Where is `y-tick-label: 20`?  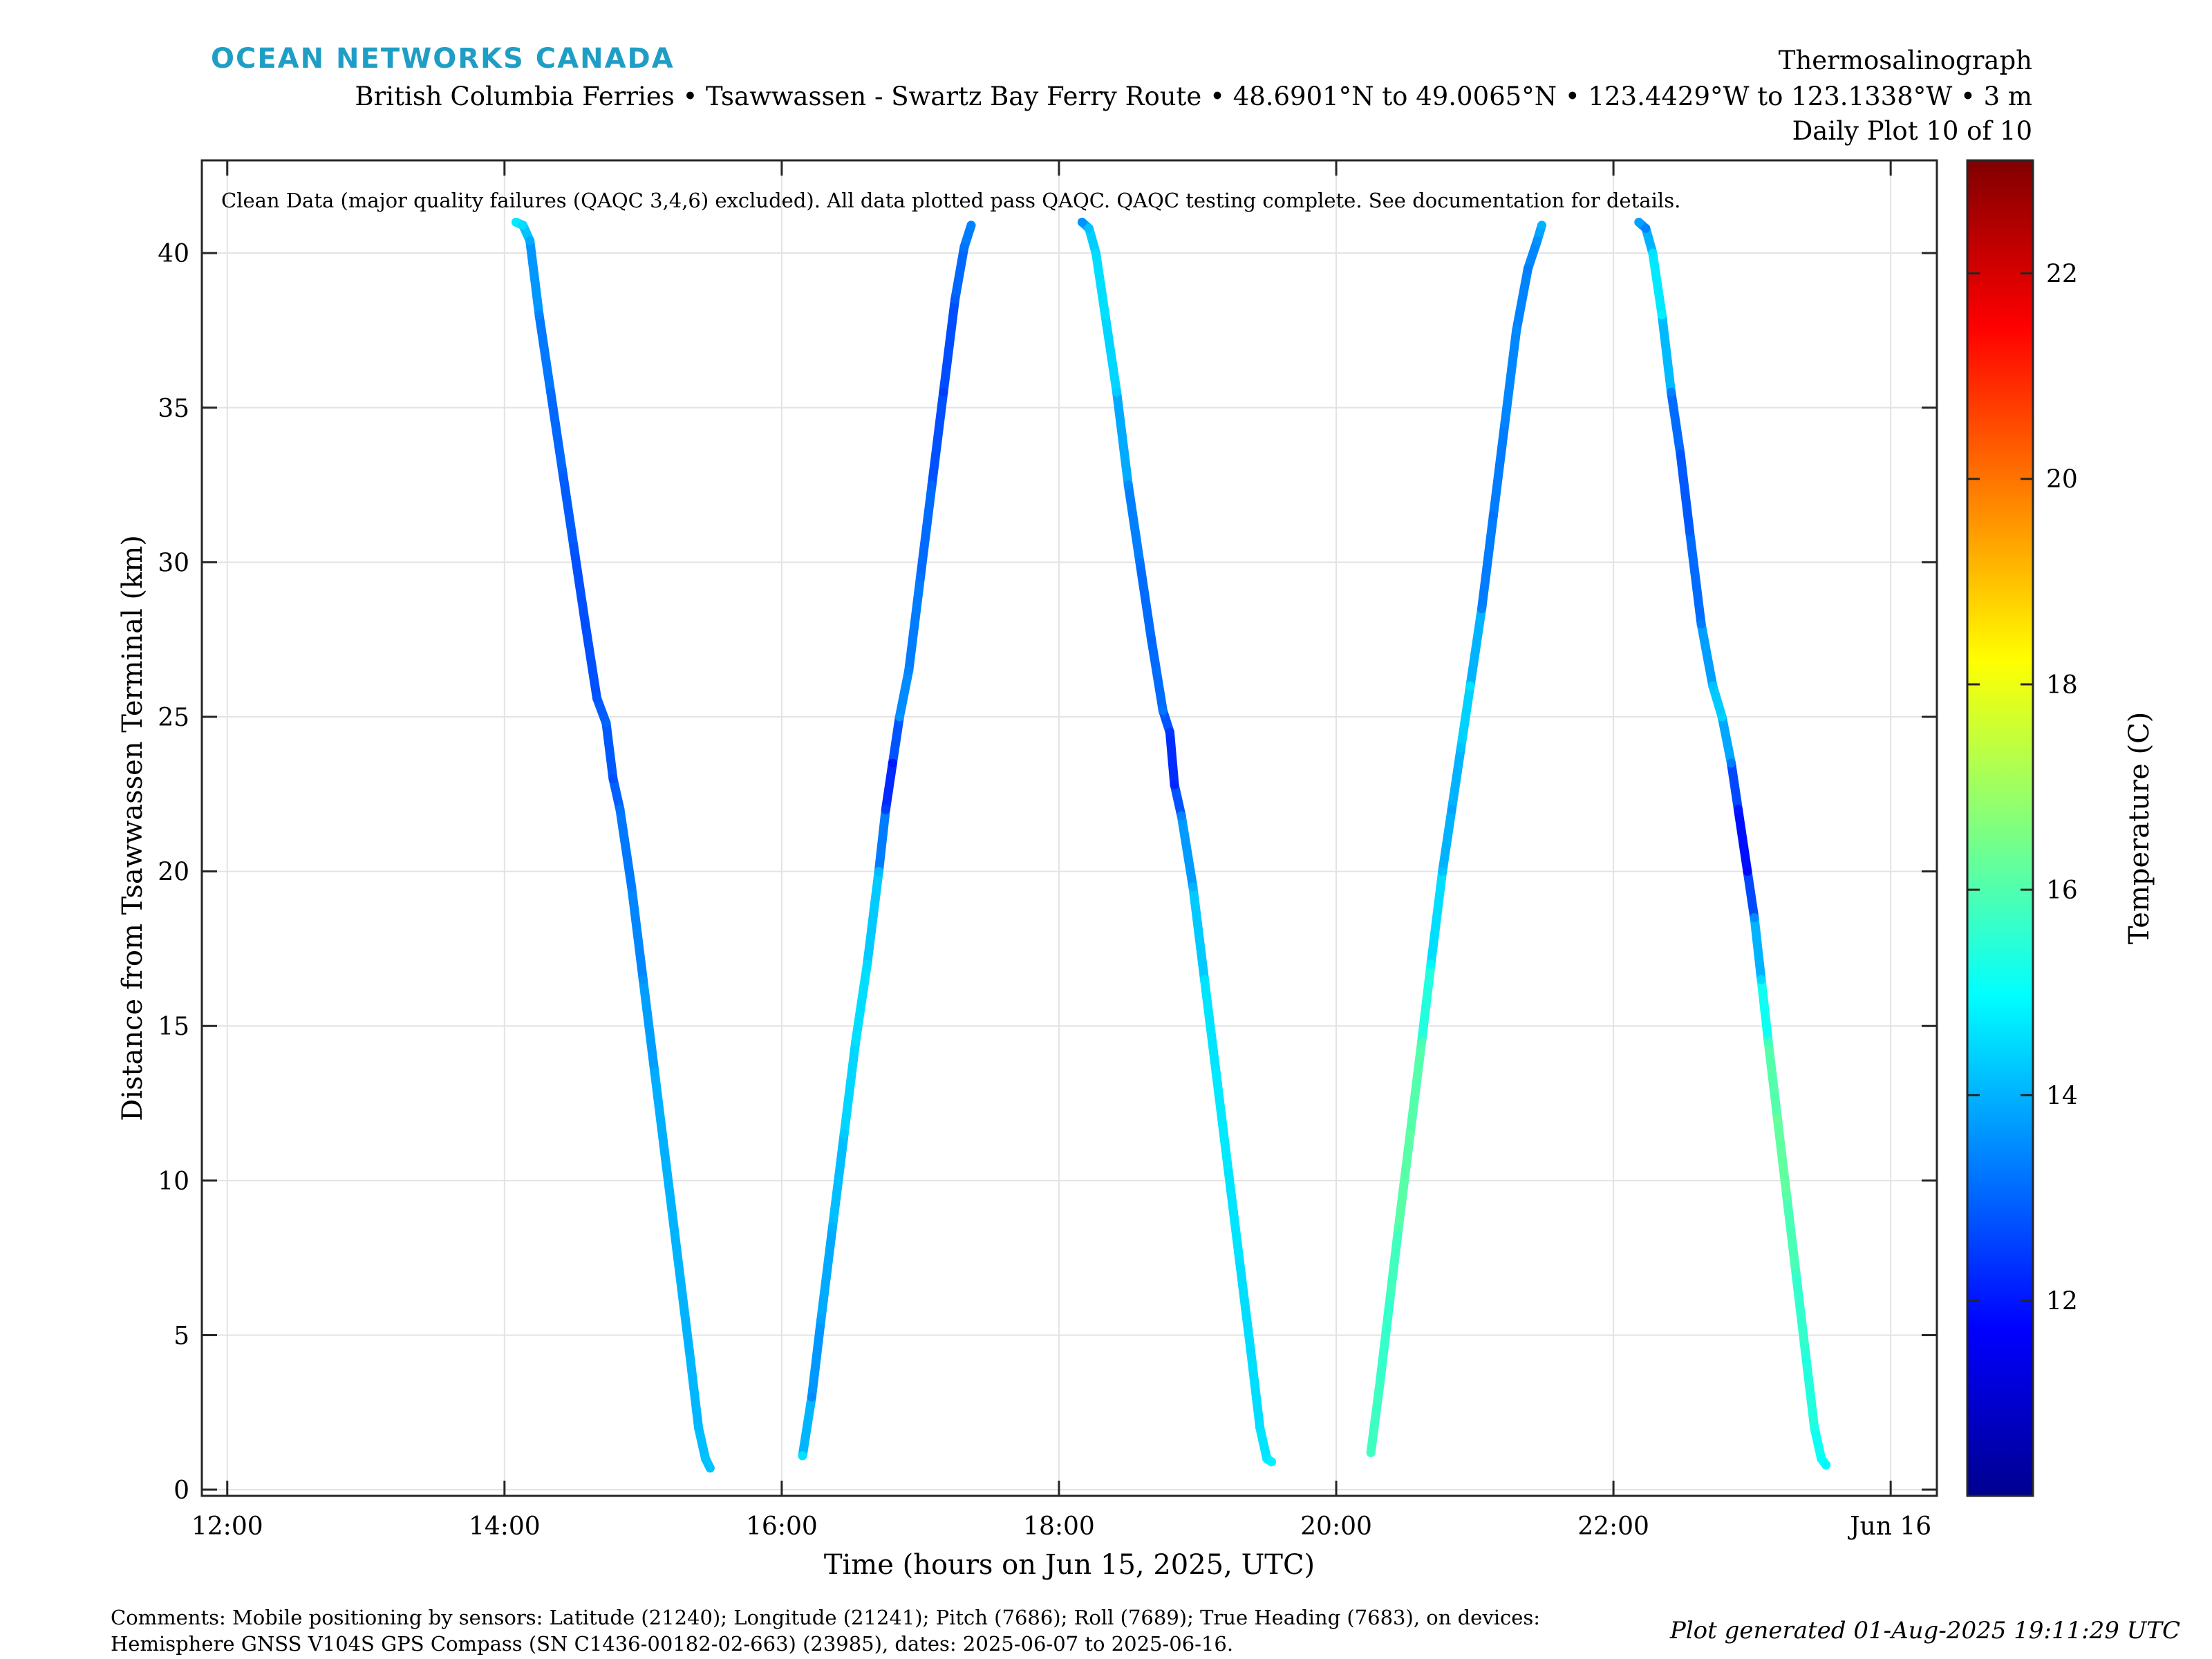
y-tick-label: 20 is located at coordinates (174, 873).